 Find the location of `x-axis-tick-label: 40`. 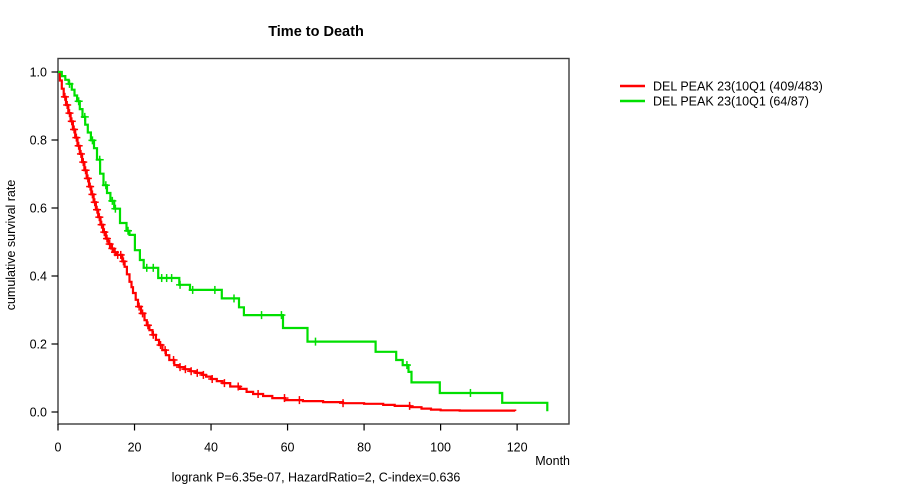

x-axis-tick-label: 40 is located at coordinates (211, 448).